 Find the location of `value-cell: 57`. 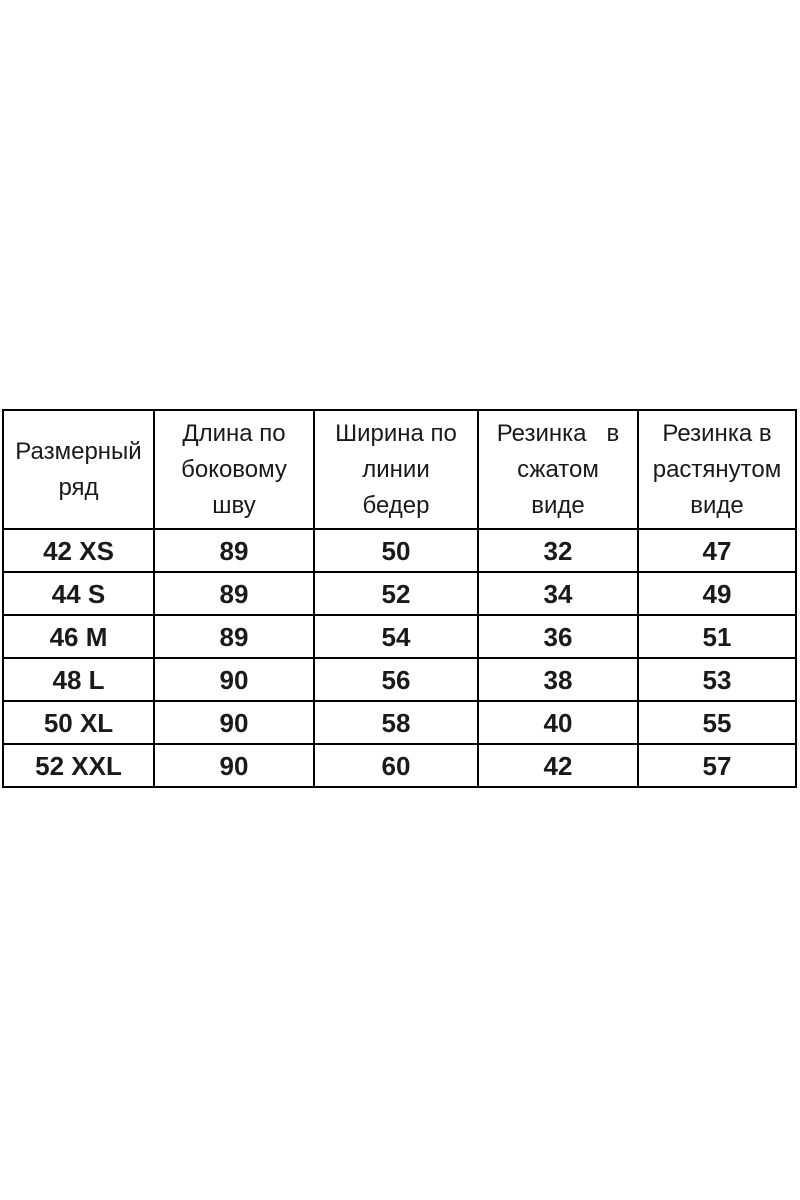

value-cell: 57 is located at coordinates (717, 765).